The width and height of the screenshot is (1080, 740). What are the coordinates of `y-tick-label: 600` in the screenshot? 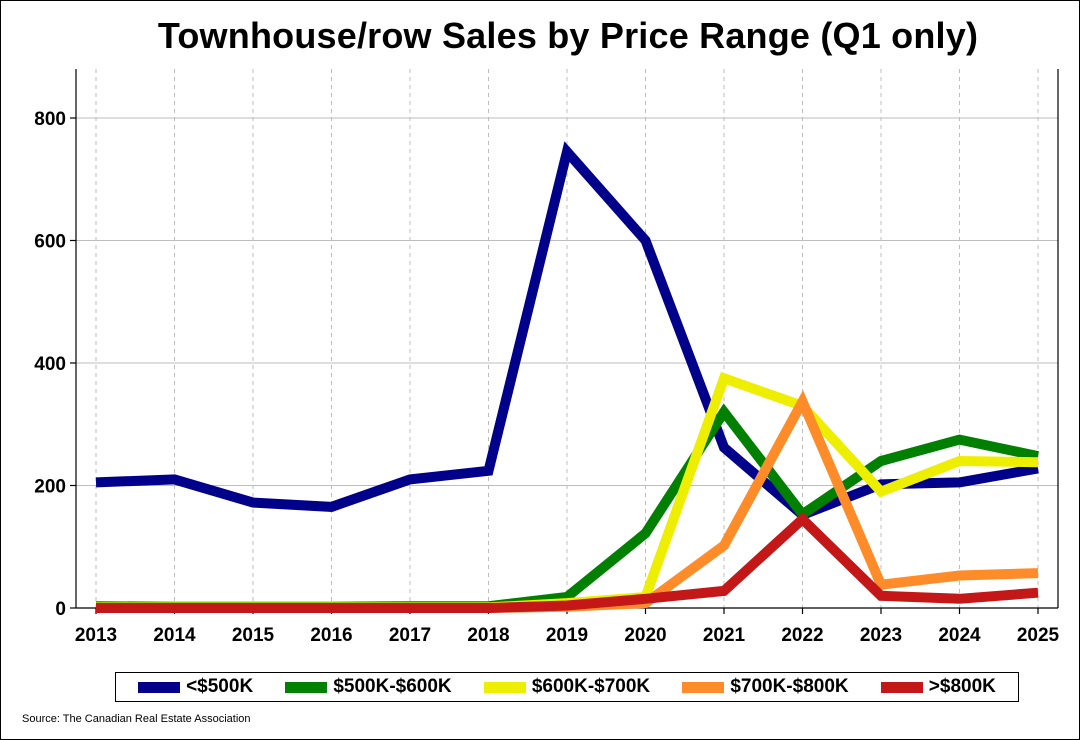 It's located at (50, 242).